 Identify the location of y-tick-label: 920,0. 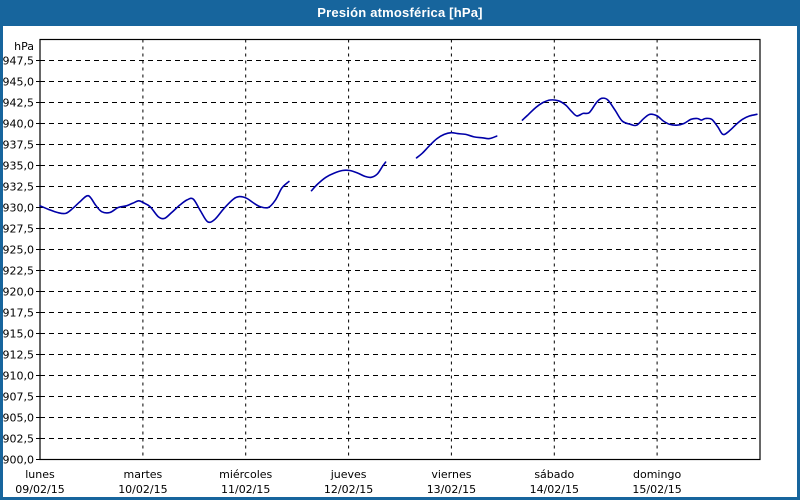
(18, 292).